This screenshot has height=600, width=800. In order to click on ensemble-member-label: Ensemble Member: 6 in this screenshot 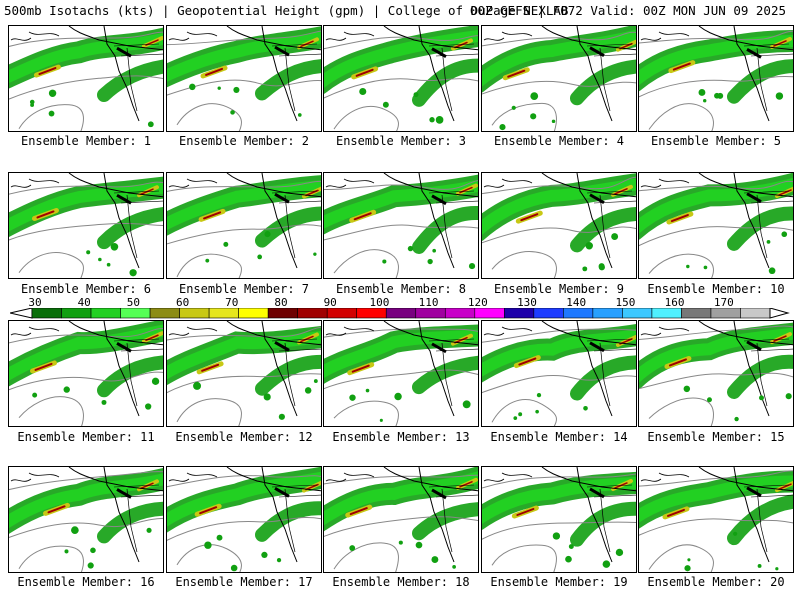, I will do `click(86, 289)`.